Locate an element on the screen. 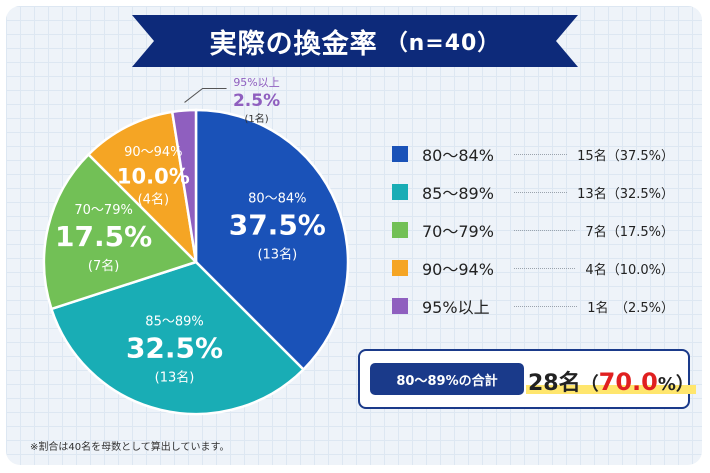  legend-label: 85～89% is located at coordinates (458, 193).